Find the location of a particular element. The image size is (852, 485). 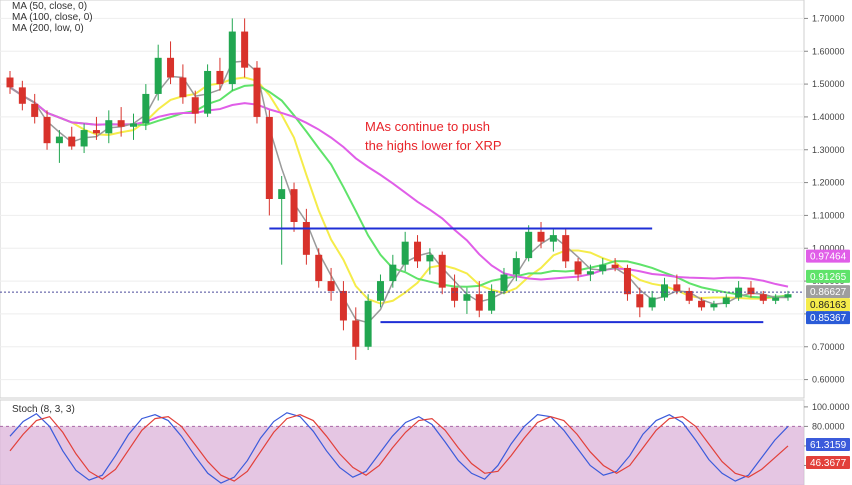

stoch-lines is located at coordinates (399, 448).